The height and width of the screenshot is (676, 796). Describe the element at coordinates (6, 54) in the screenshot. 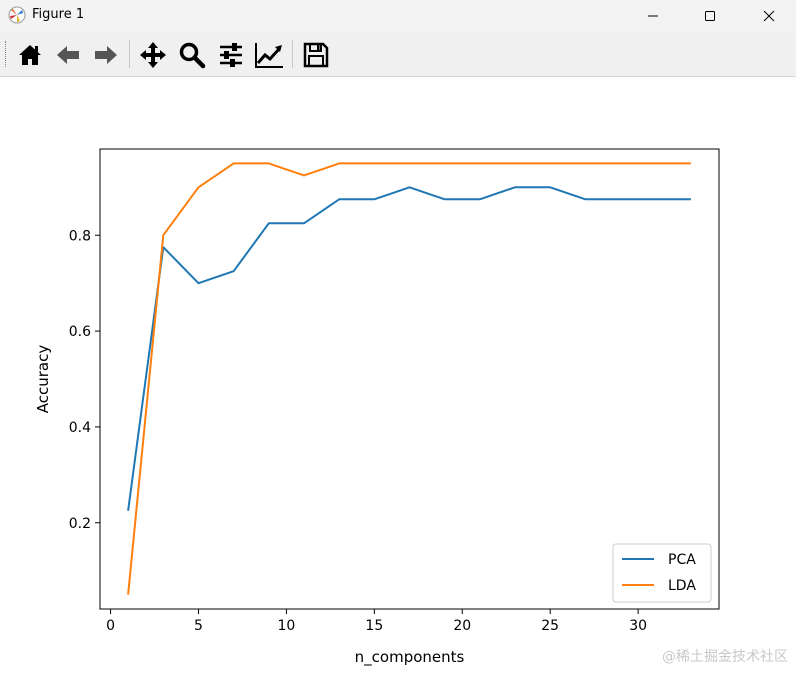

I see `toolbar-grip` at that location.